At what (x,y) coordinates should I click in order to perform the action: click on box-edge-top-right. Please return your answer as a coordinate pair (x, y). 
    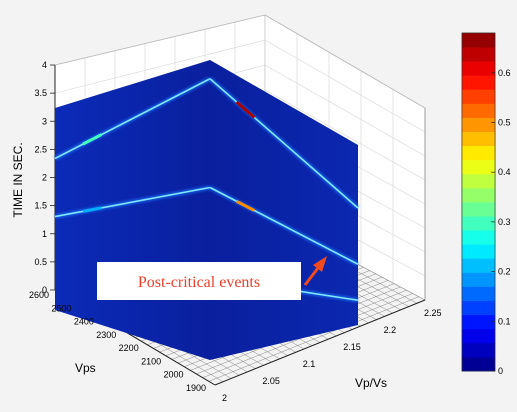
    Looking at the image, I should click on (345, 61).